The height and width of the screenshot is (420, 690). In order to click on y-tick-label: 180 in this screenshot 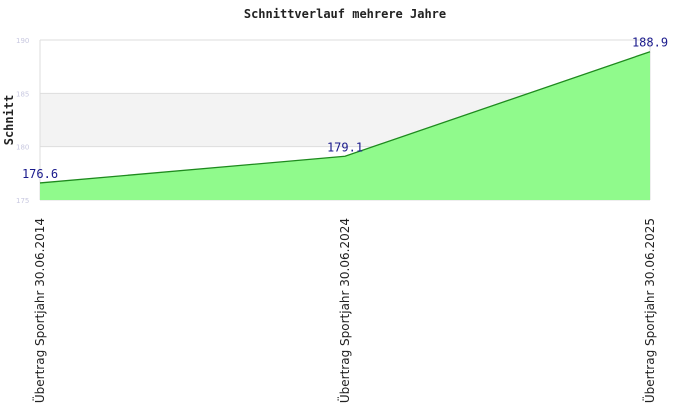, I will do `click(22, 148)`.